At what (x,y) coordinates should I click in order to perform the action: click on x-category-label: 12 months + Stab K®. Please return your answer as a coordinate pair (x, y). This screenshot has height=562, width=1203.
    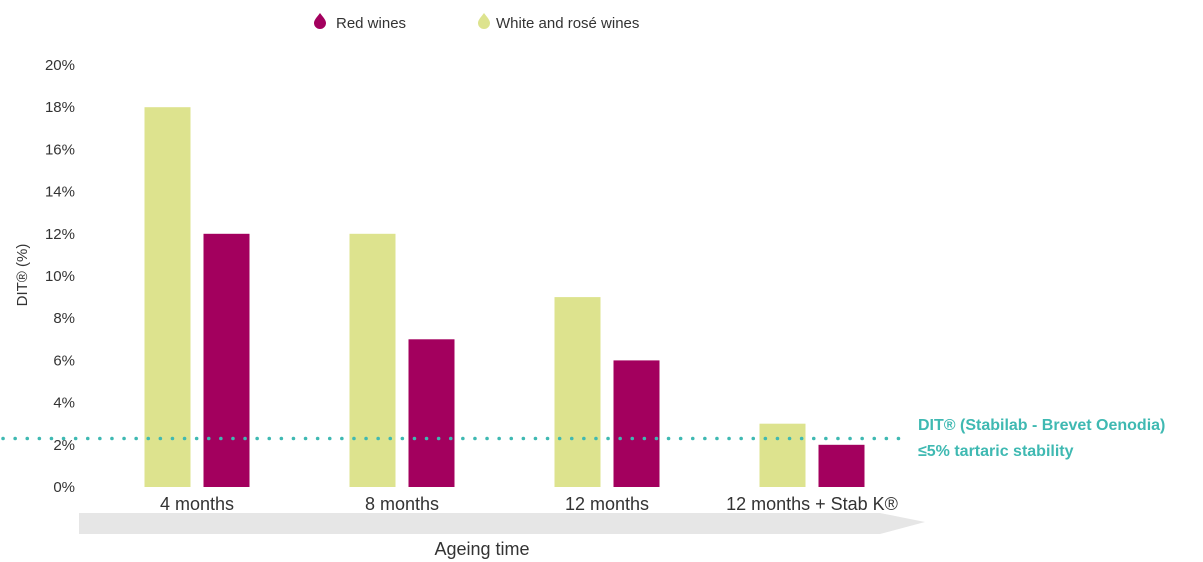
    Looking at the image, I should click on (812, 504).